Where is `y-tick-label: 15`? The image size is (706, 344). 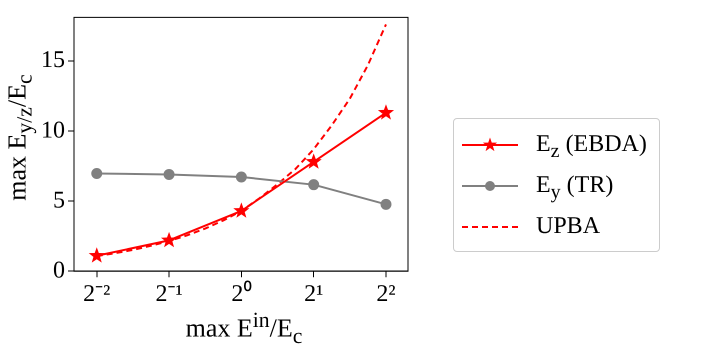
y-tick-label: 15 is located at coordinates (53, 60).